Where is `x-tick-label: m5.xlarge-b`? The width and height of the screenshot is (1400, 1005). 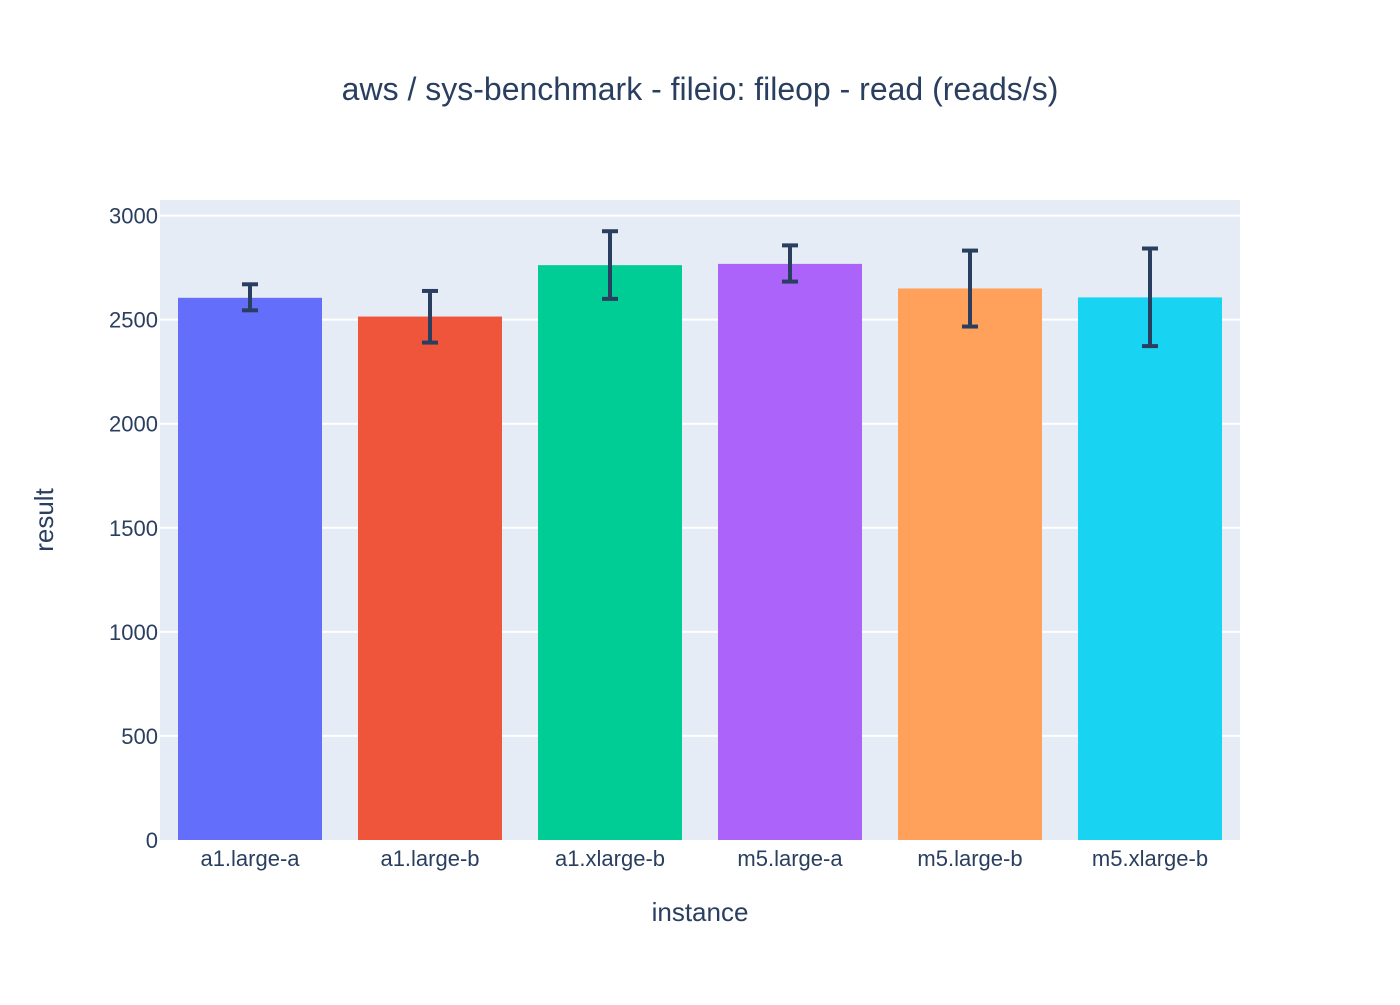 x-tick-label: m5.xlarge-b is located at coordinates (1150, 858).